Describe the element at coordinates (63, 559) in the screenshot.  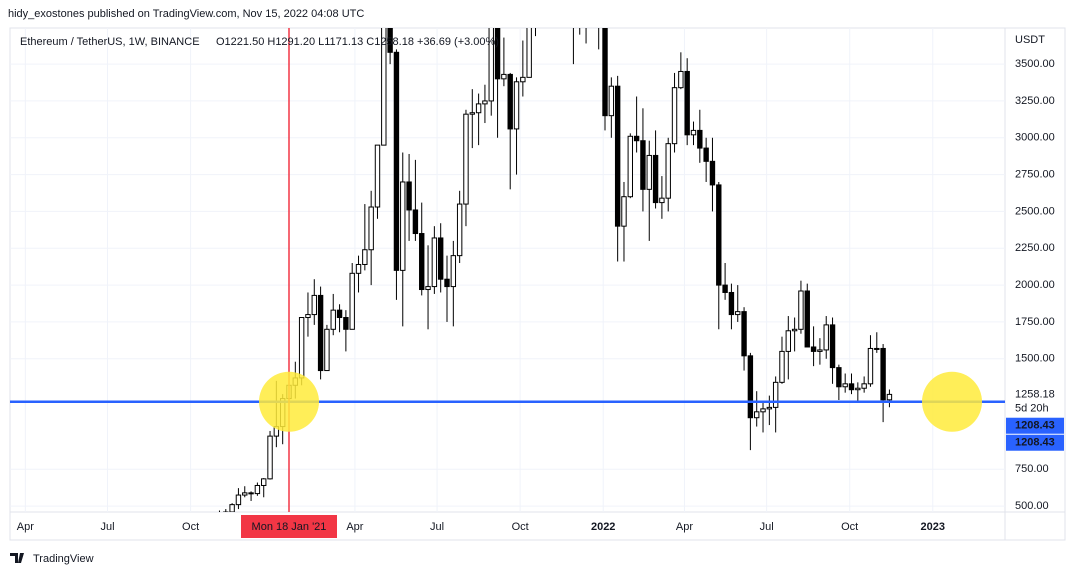
I see `brand: TradingView` at that location.